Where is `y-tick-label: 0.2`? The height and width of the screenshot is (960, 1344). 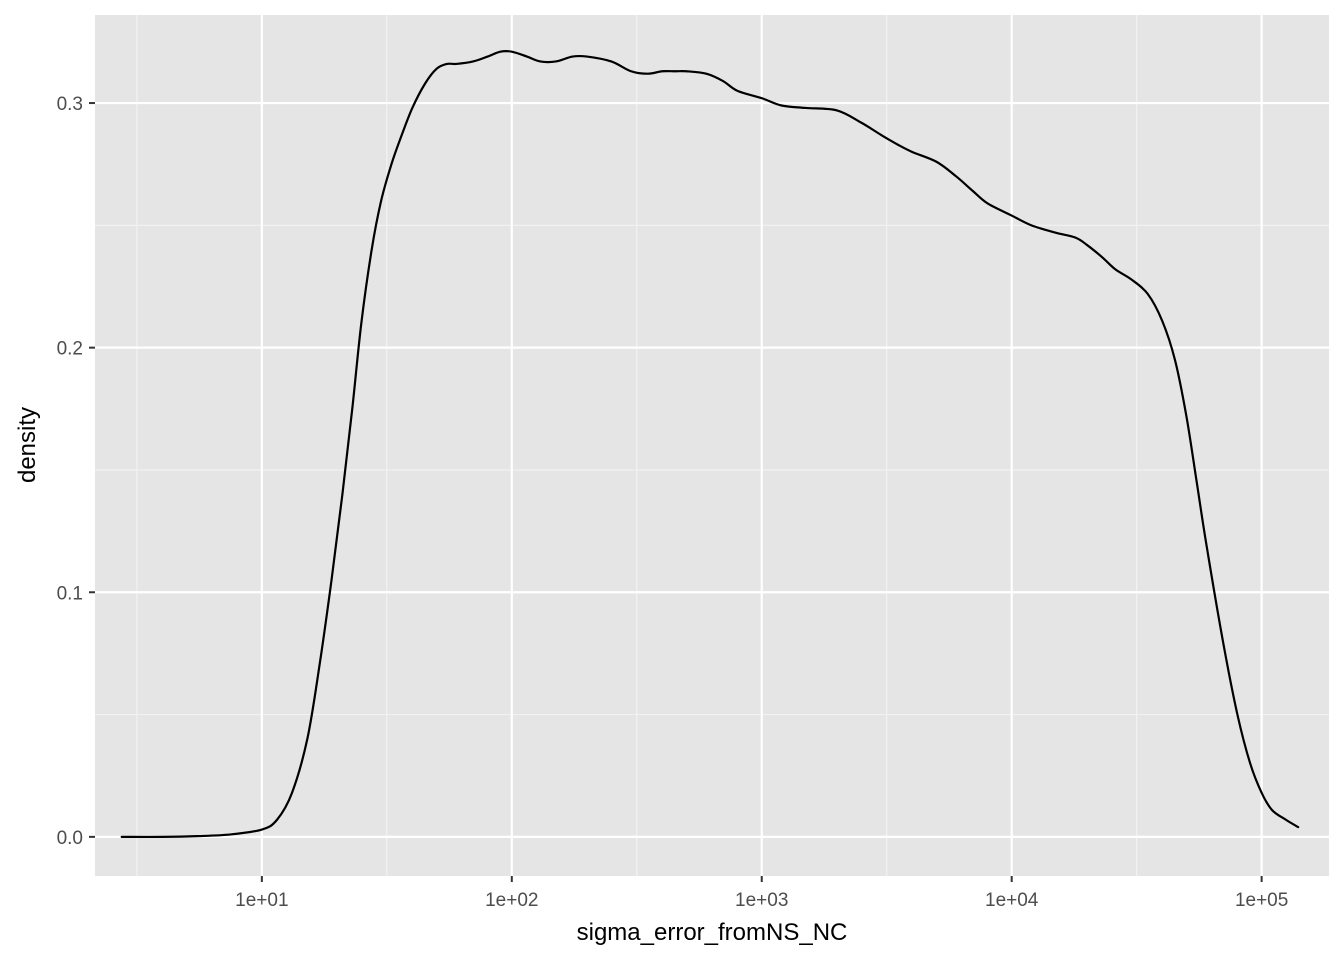
y-tick-label: 0.2 is located at coordinates (70, 349).